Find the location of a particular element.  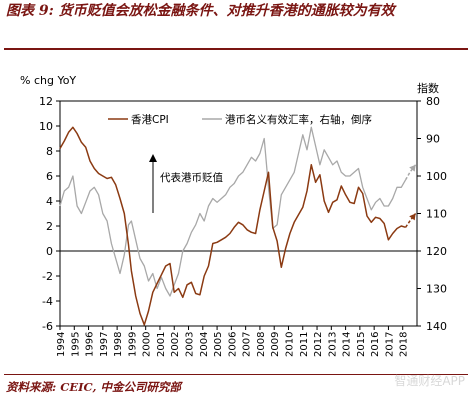

projection-arrowhead-hkd-neer is located at coordinates (412, 168).